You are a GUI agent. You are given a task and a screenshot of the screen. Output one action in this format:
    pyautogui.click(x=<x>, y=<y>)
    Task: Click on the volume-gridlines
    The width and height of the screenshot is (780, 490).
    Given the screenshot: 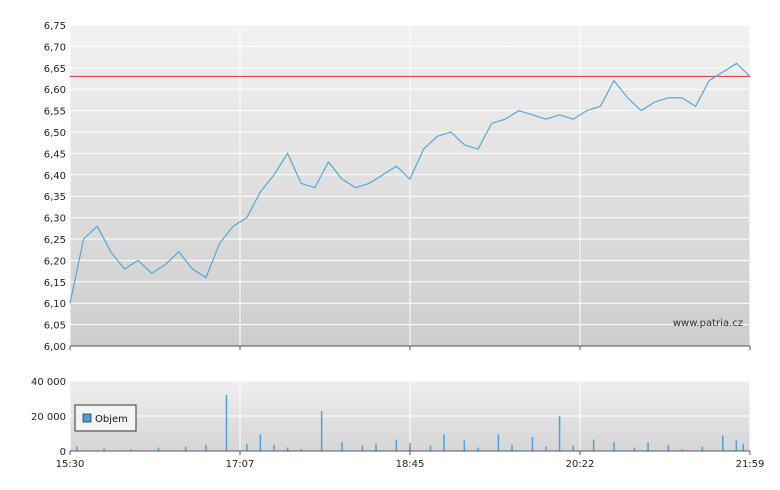 What is the action you would take?
    pyautogui.click(x=410, y=415)
    